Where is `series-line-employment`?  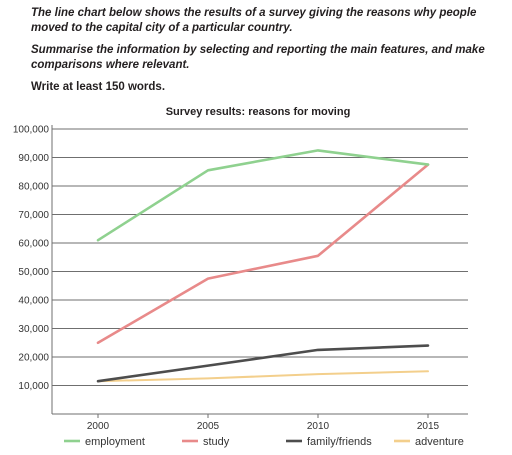
series-line-employment is located at coordinates (263, 195).